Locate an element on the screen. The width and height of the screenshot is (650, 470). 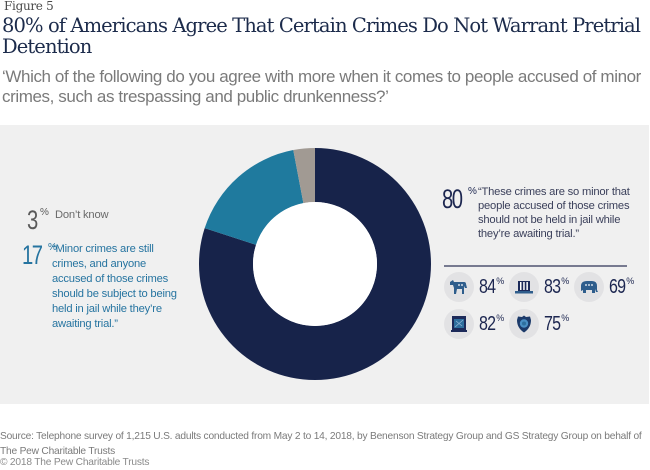
independent-hat-icon is located at coordinates (524, 287).